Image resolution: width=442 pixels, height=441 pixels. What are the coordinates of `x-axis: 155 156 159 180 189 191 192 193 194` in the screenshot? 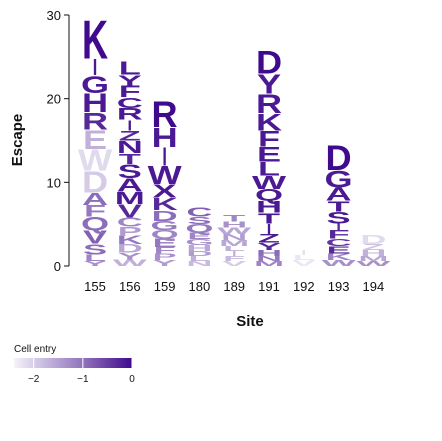 It's located at (234, 286).